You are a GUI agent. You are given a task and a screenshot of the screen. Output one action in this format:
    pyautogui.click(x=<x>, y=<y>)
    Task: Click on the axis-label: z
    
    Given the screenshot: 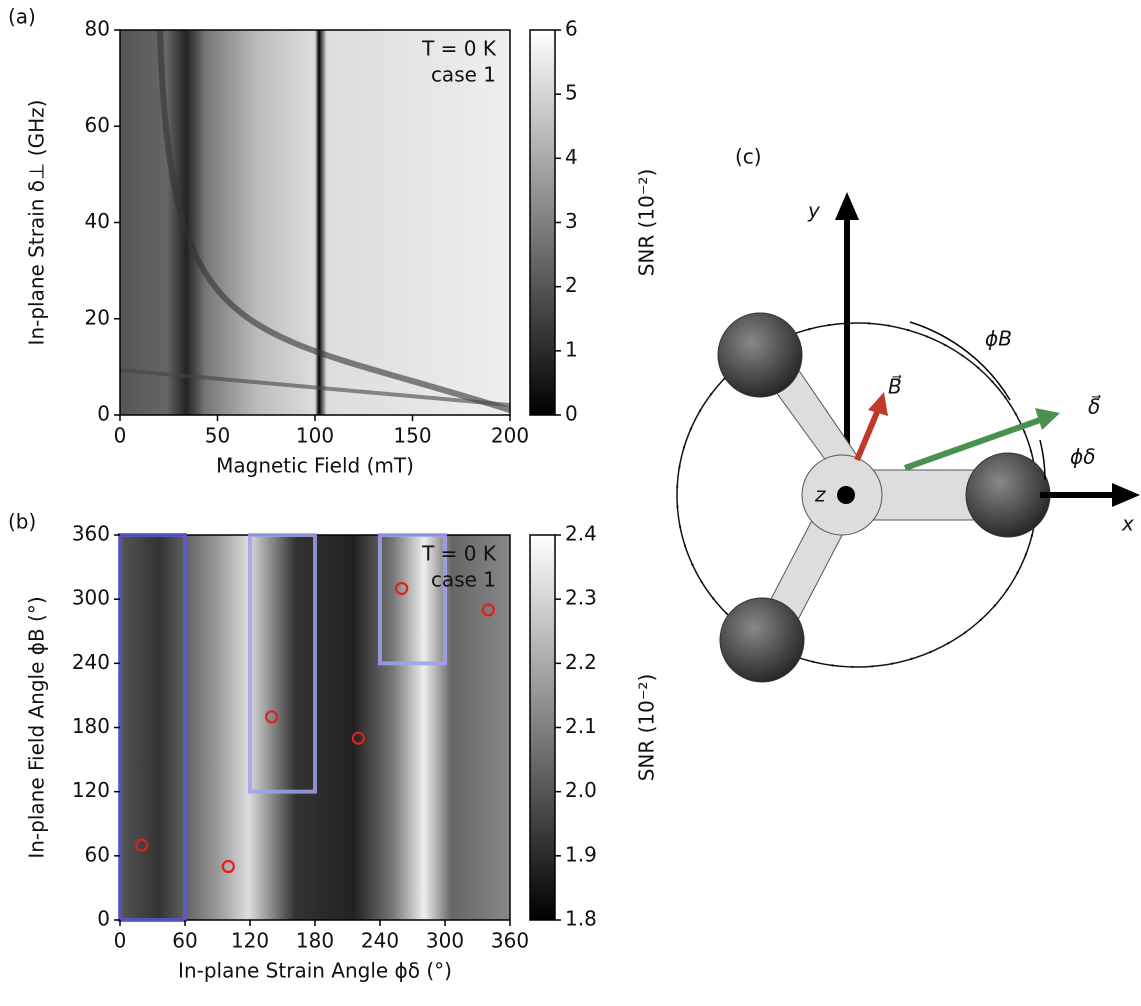 What is the action you would take?
    pyautogui.click(x=820, y=495)
    